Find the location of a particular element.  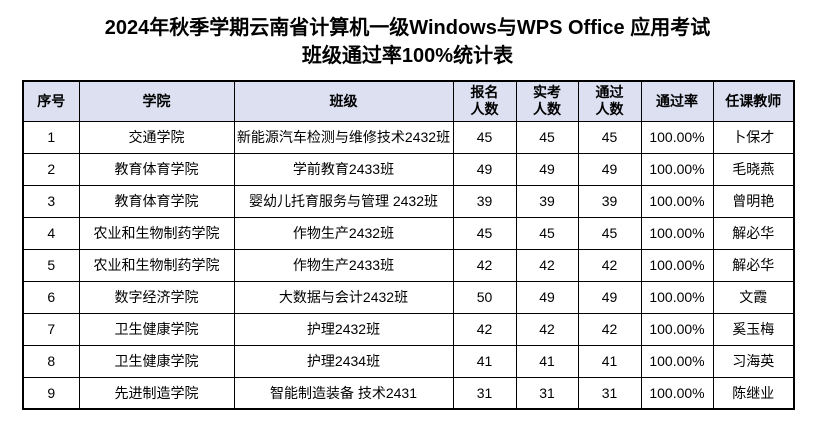

table-cell-passed: 41 is located at coordinates (609, 361).